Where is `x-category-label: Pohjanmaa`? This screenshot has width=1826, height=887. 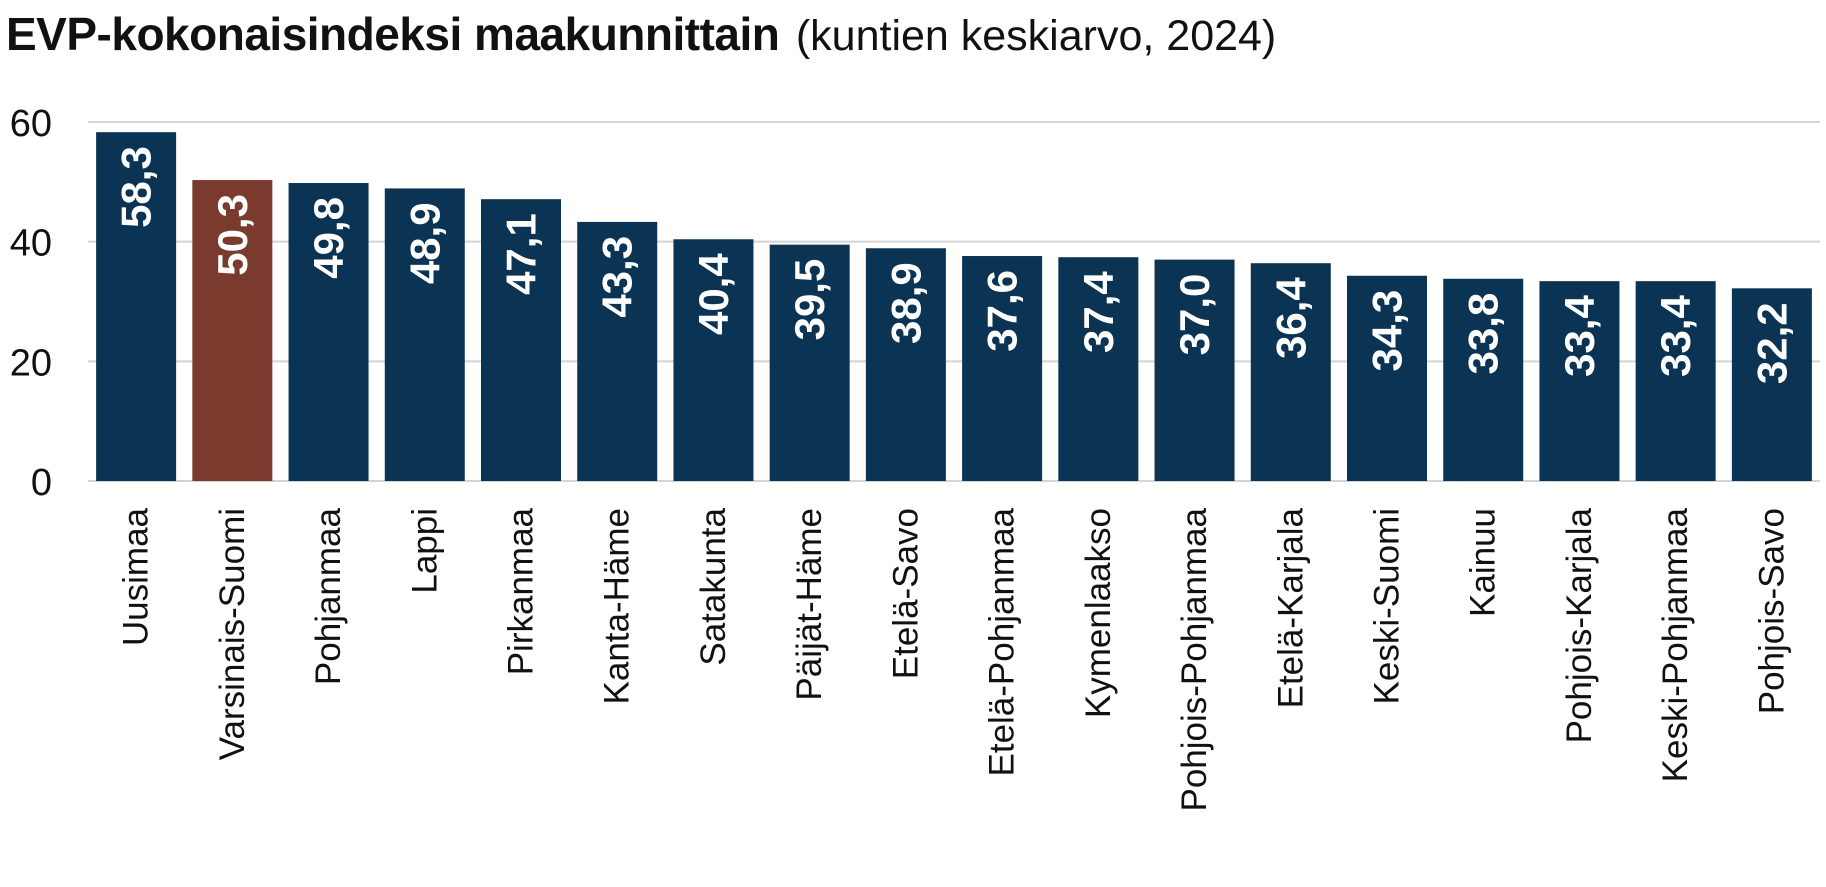 x-category-label: Pohjanmaa is located at coordinates (328, 596).